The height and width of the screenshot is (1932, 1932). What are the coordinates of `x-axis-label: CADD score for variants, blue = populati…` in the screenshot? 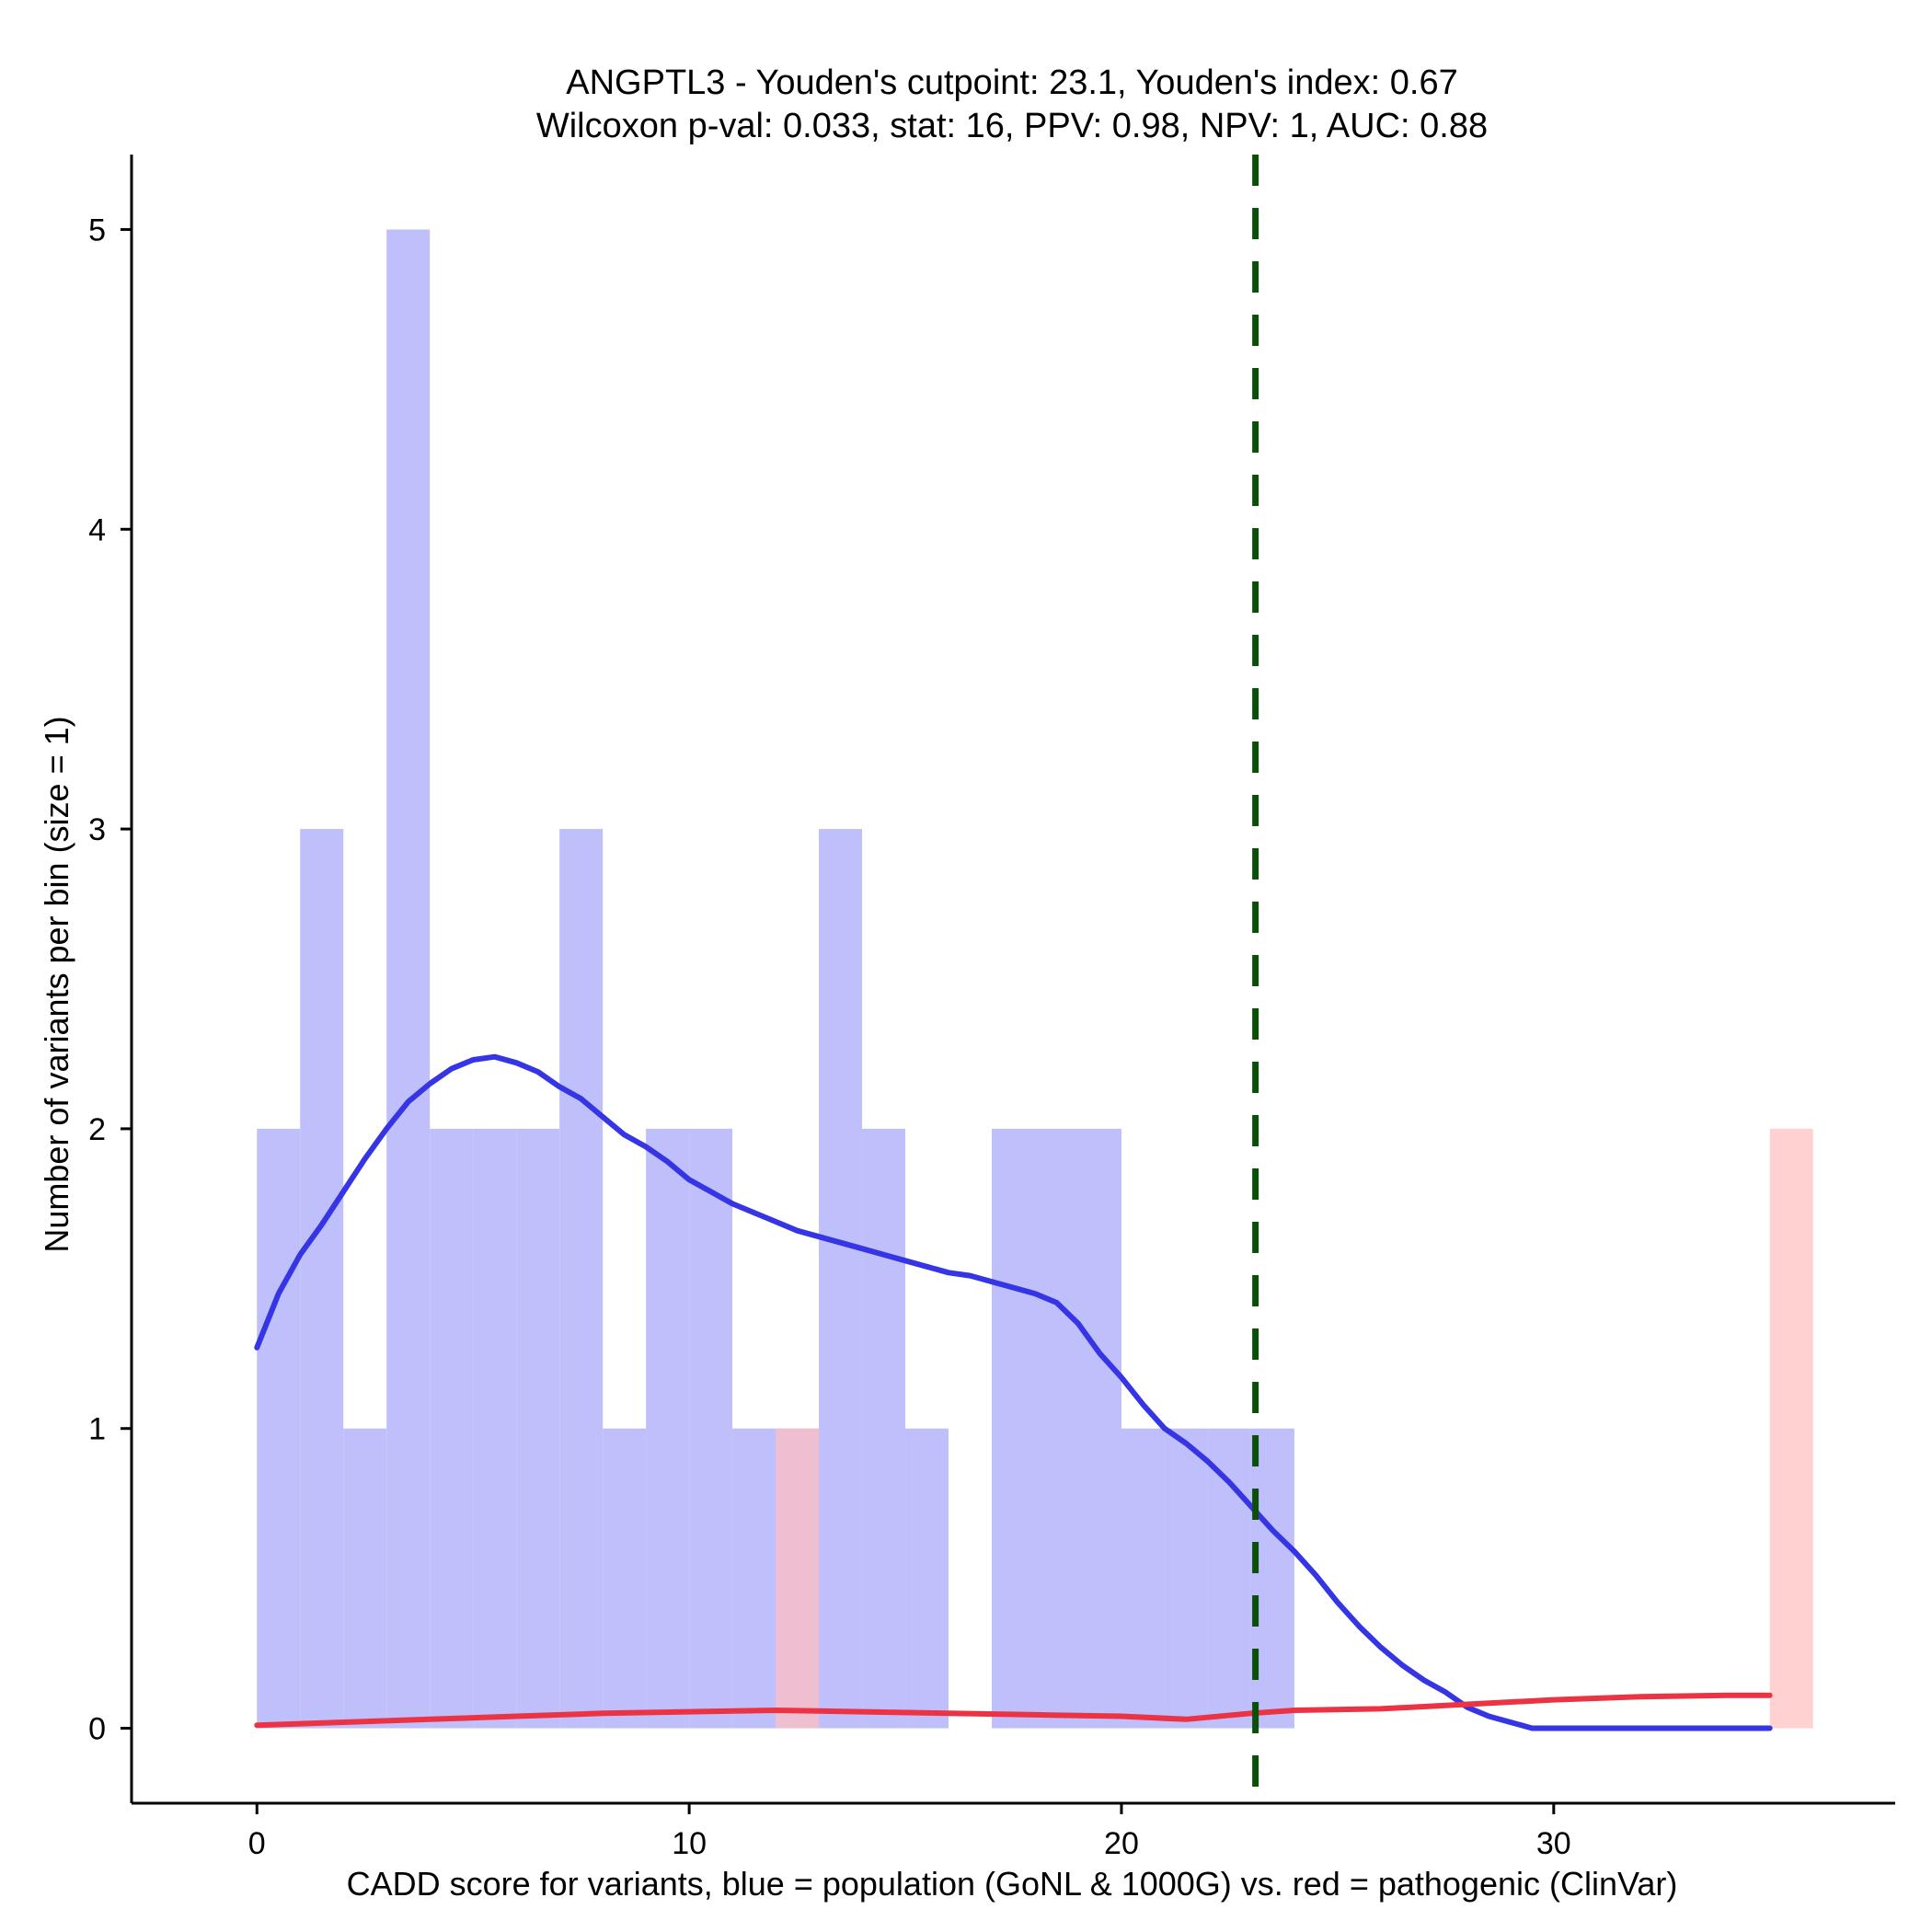 It's located at (1012, 1884).